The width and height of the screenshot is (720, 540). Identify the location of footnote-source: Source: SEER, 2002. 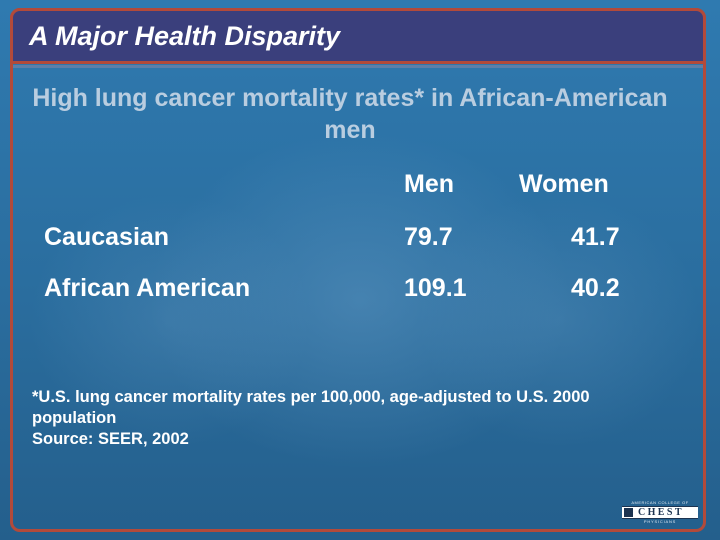
(110, 439).